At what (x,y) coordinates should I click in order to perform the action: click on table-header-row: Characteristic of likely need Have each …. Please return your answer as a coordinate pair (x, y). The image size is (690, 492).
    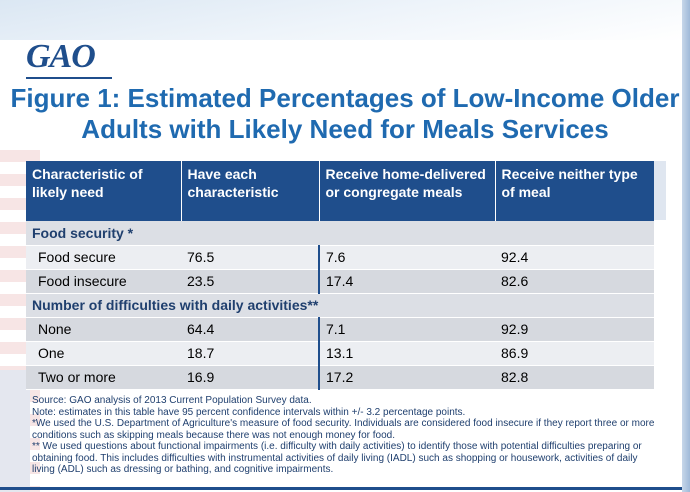
    Looking at the image, I should click on (340, 191).